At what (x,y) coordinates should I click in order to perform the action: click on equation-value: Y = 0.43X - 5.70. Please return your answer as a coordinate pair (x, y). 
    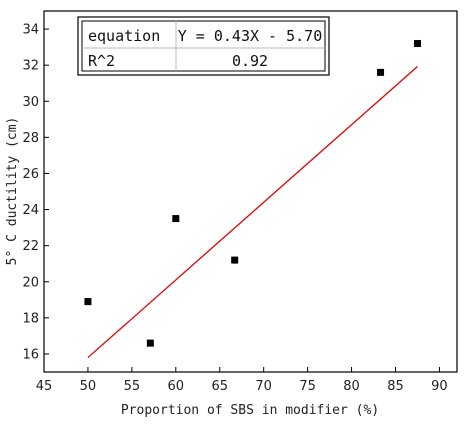
    Looking at the image, I should click on (250, 36).